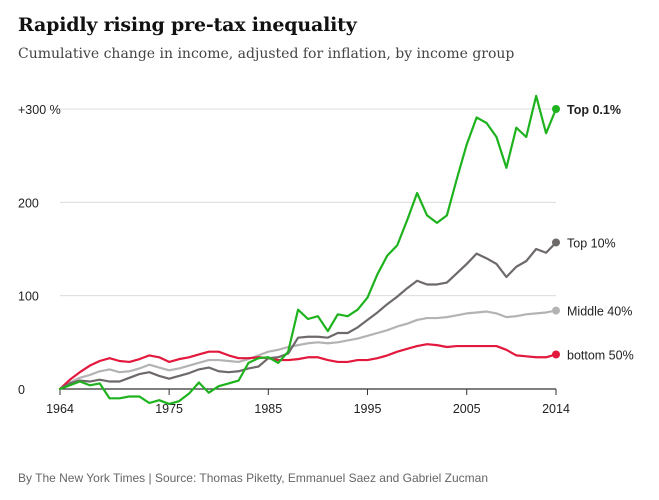  I want to click on series-label: Top 10%, so click(591, 243).